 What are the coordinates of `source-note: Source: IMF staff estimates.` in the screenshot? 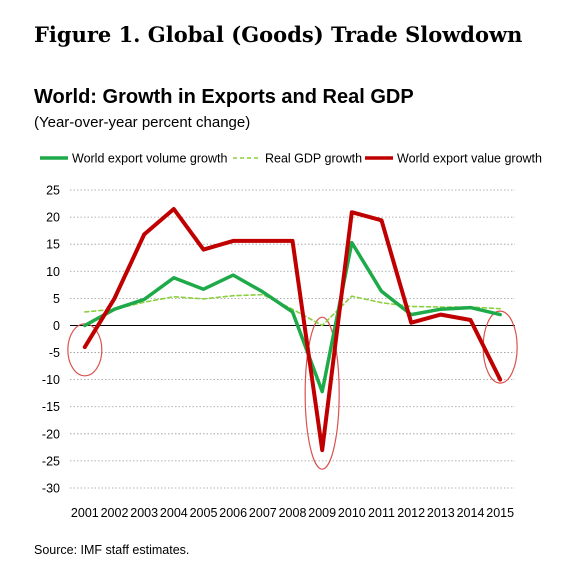 It's located at (112, 550).